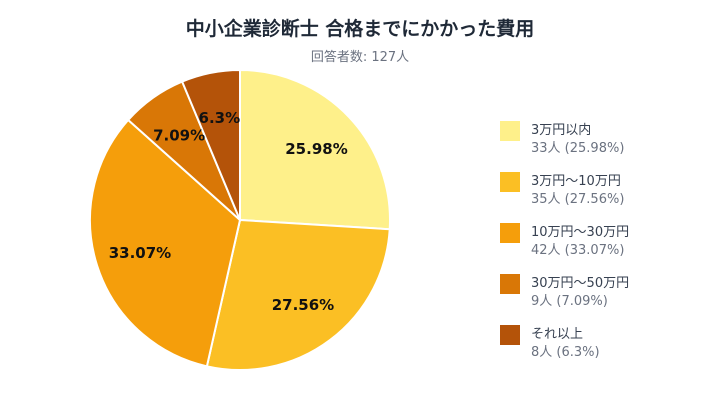  Describe the element at coordinates (578, 250) in the screenshot. I see `legend-detail: 42人 (33.07%)` at that location.